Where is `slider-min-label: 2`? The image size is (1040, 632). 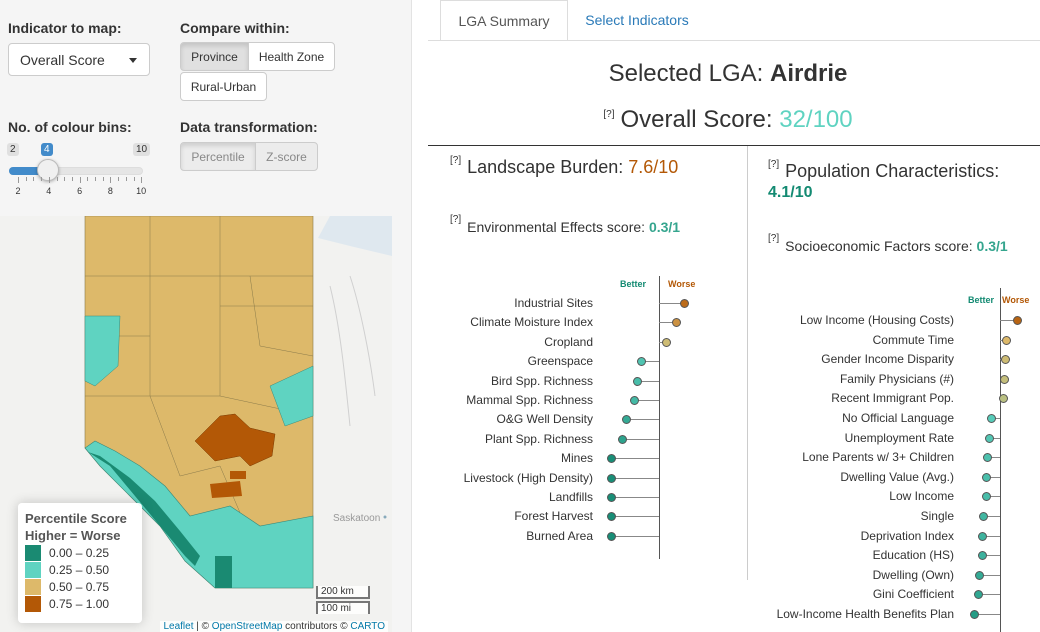
slider-min-label: 2 is located at coordinates (13, 149).